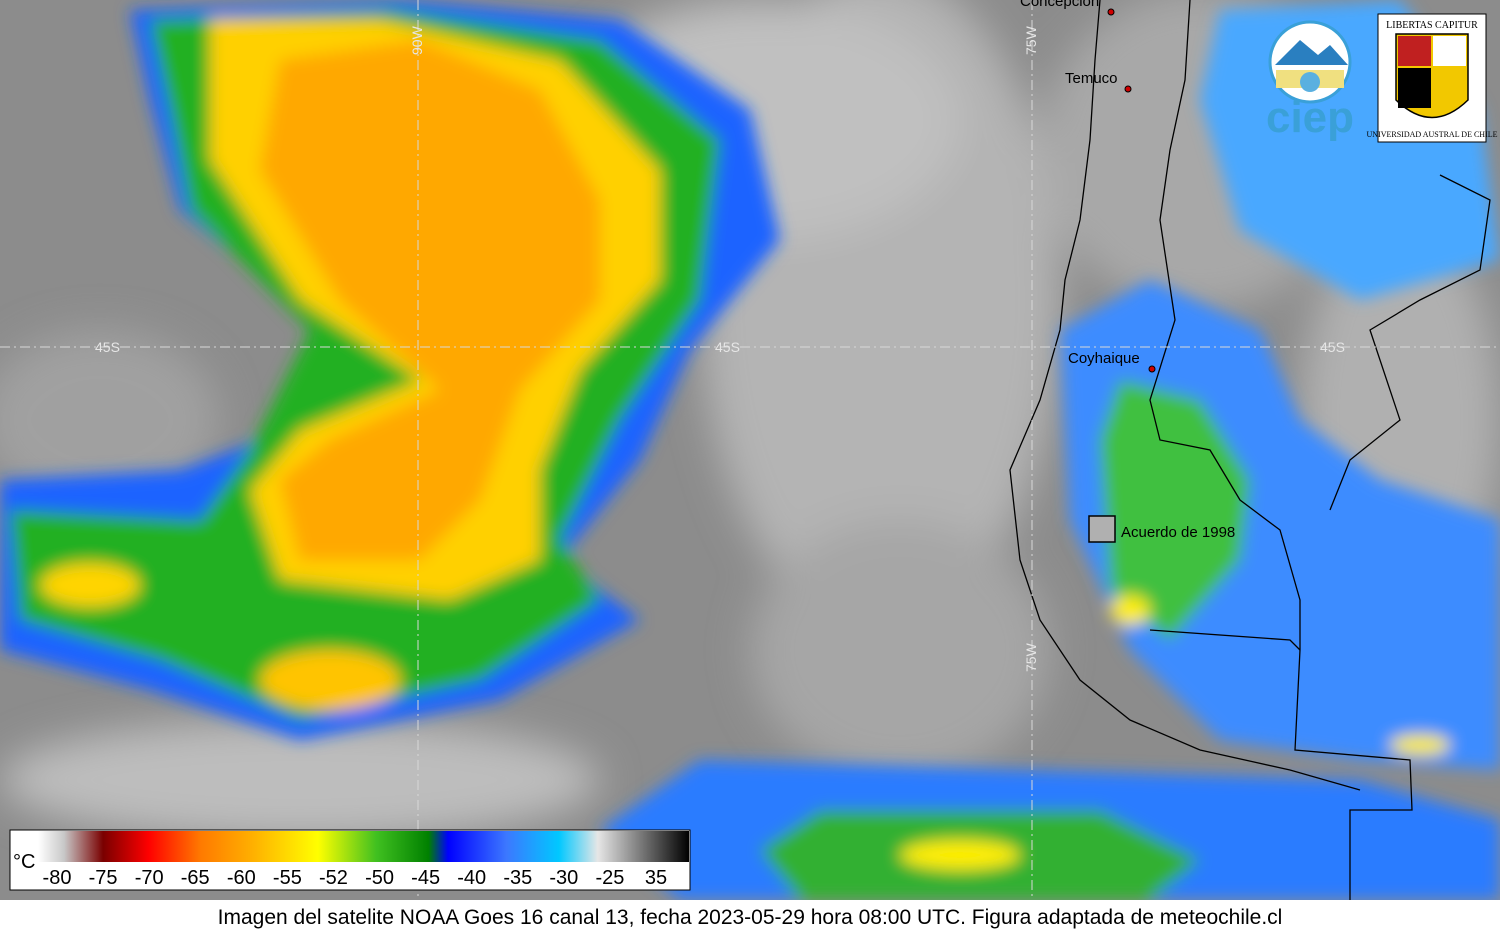 This screenshot has height=934, width=1500. What do you see at coordinates (425, 878) in the screenshot?
I see `colorbar-tick-label: -45` at bounding box center [425, 878].